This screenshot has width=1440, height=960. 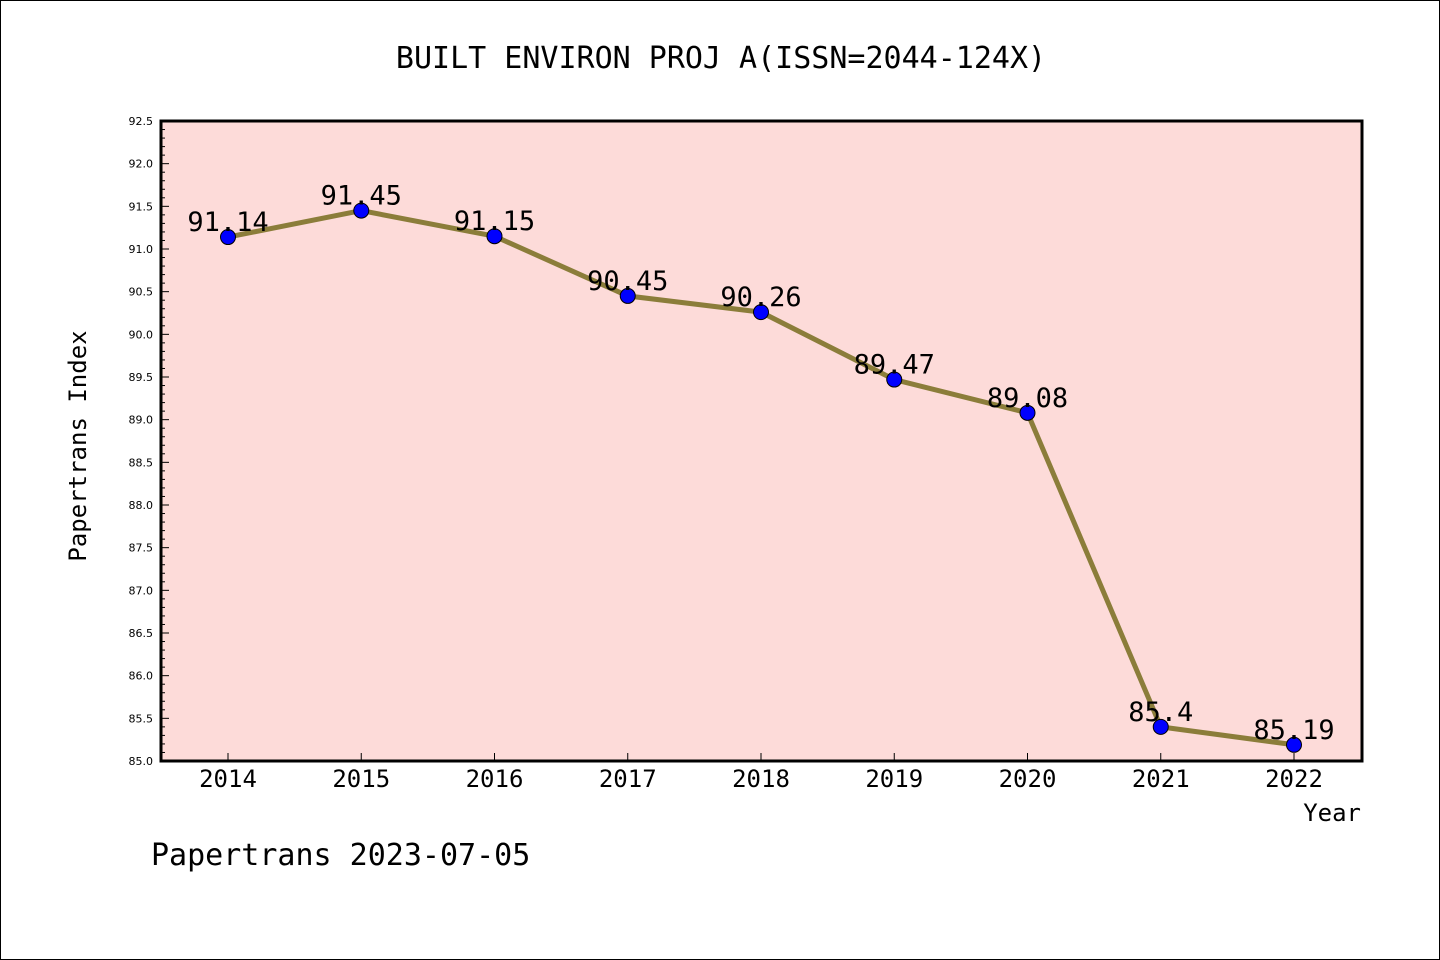 What do you see at coordinates (141, 633) in the screenshot?
I see `y-tick-label: 86.5` at bounding box center [141, 633].